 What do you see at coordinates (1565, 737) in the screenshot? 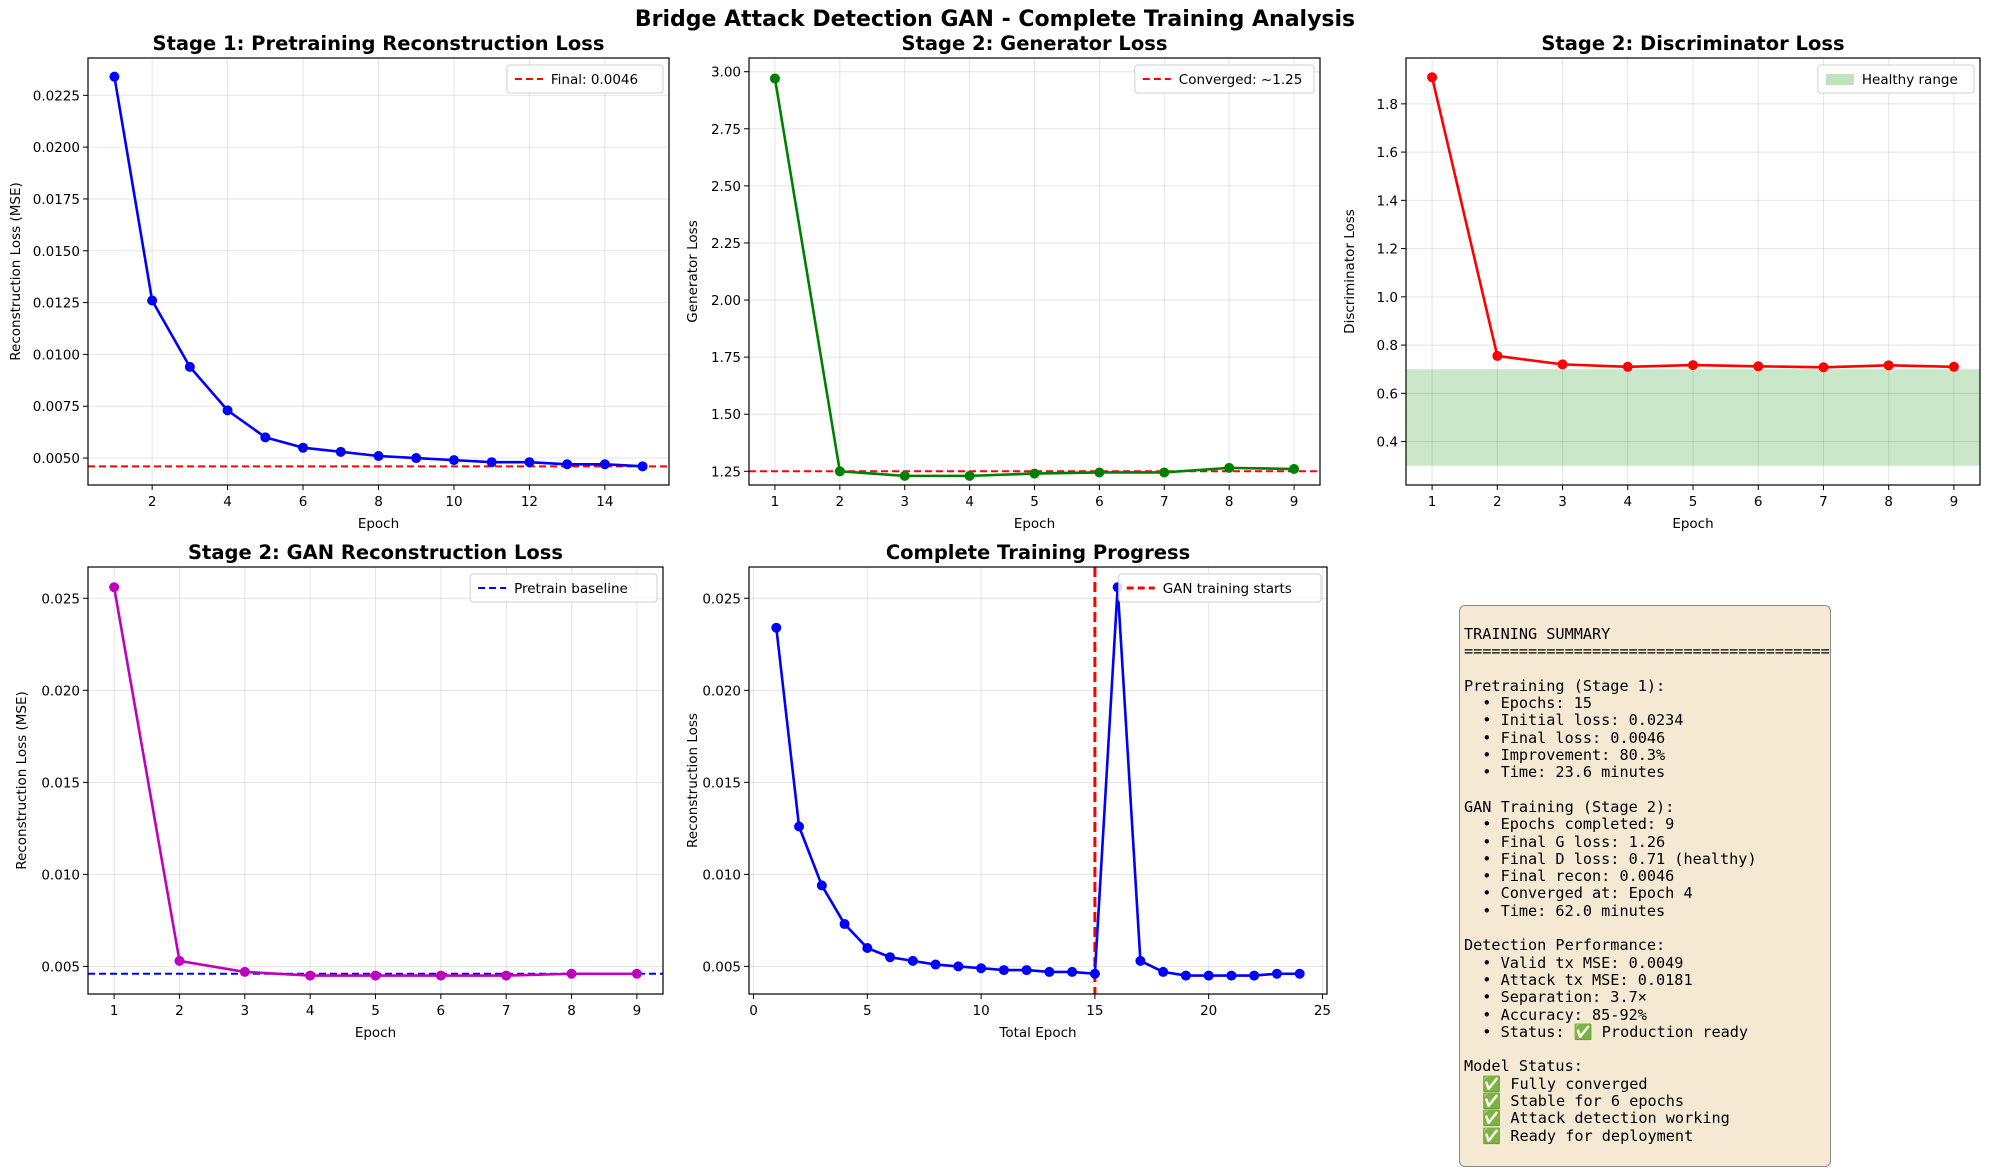
I see `summary-line: • Final loss: 0.0046` at bounding box center [1565, 737].